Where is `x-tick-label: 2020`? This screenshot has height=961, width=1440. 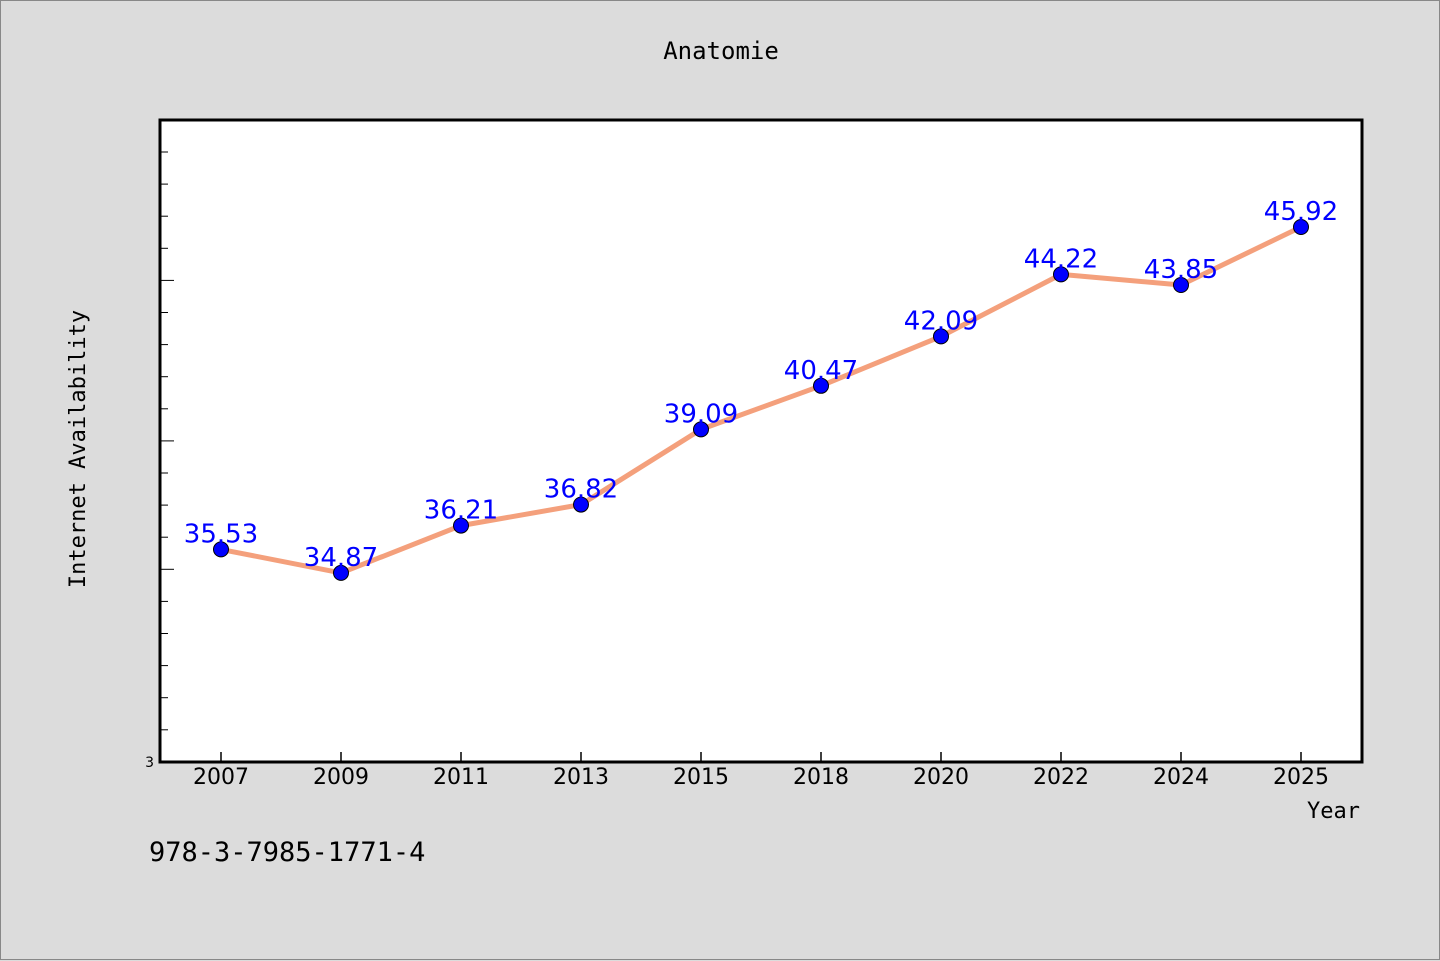 x-tick-label: 2020 is located at coordinates (941, 777).